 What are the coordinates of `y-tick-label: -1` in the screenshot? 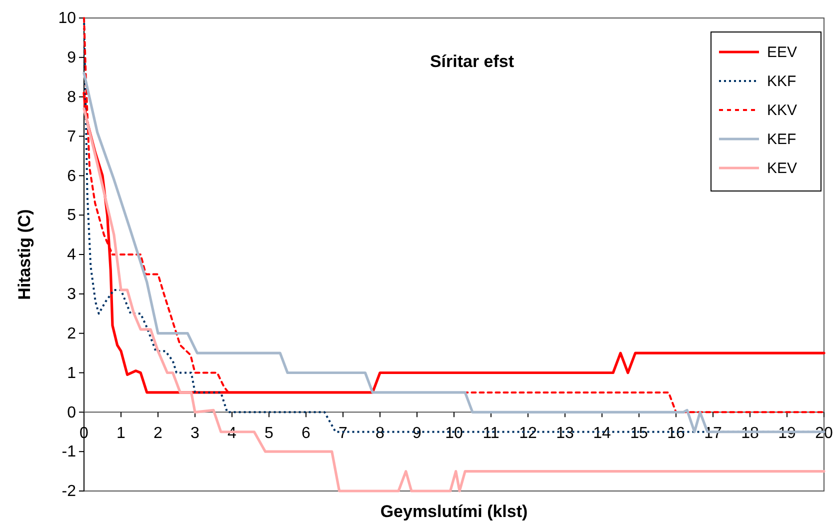 It's located at (69, 452).